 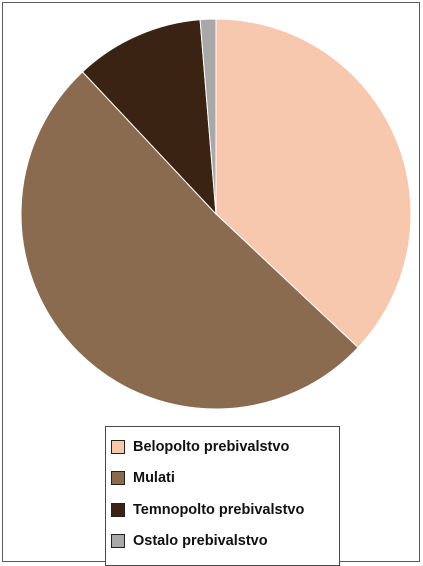 I want to click on pie-slice-ostalo, so click(x=208, y=116).